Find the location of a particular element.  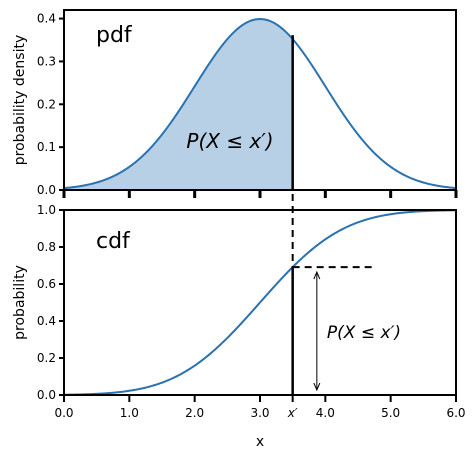

cdf-y-tick-label: 0.8 is located at coordinates (46, 247).